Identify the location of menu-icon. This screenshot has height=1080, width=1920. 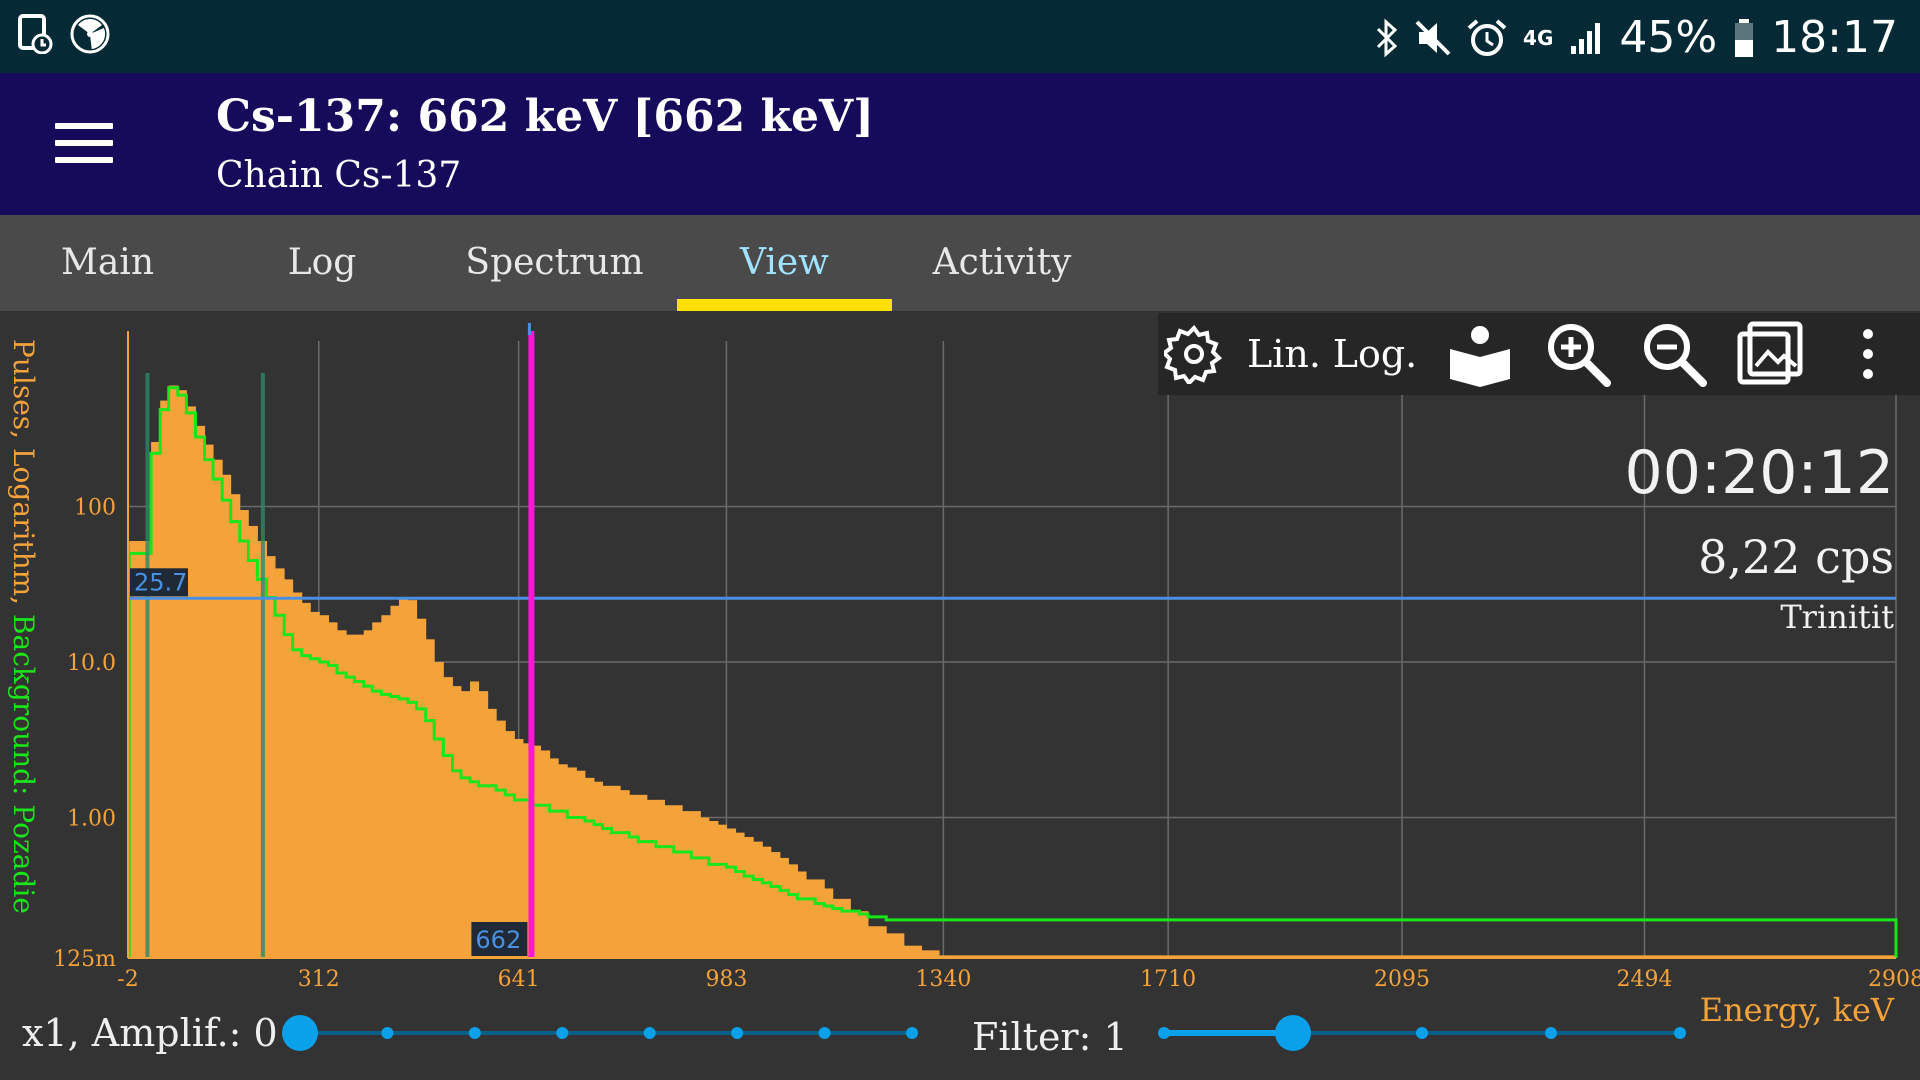
(84, 143).